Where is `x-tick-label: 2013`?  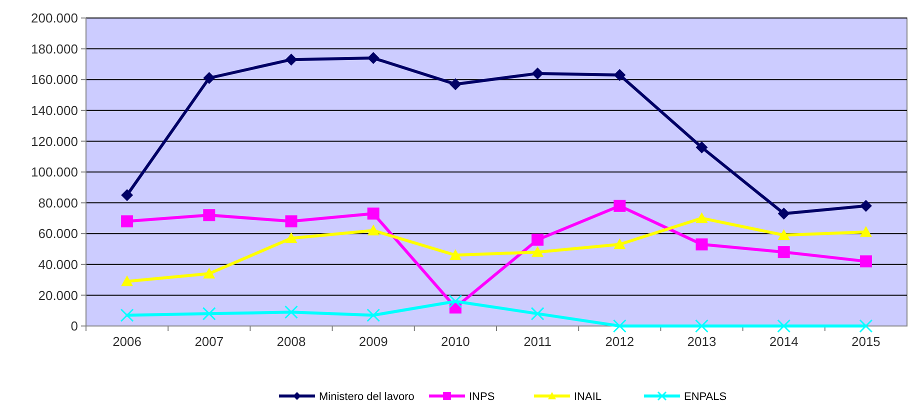 x-tick-label: 2013 is located at coordinates (701, 341).